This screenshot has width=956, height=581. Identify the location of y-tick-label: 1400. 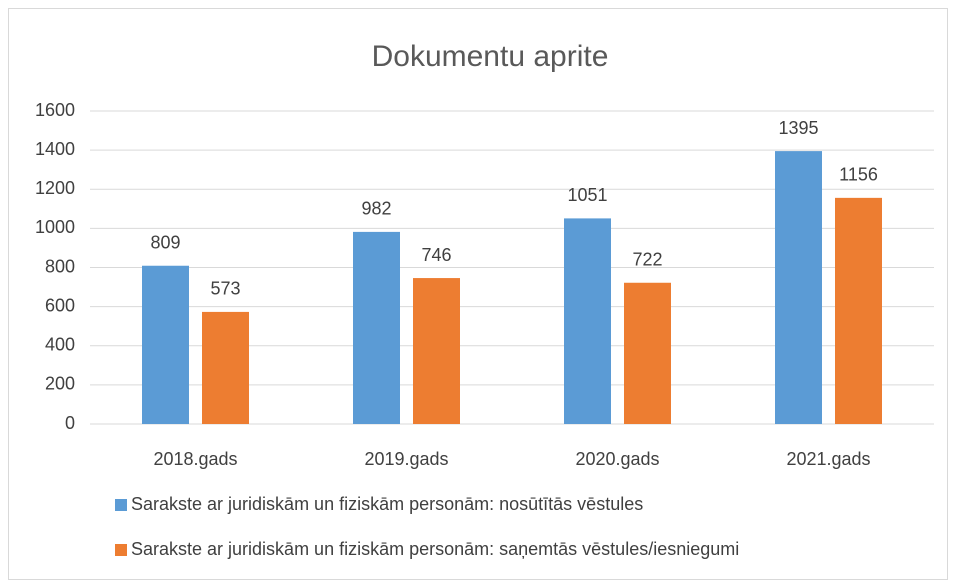
(55, 149).